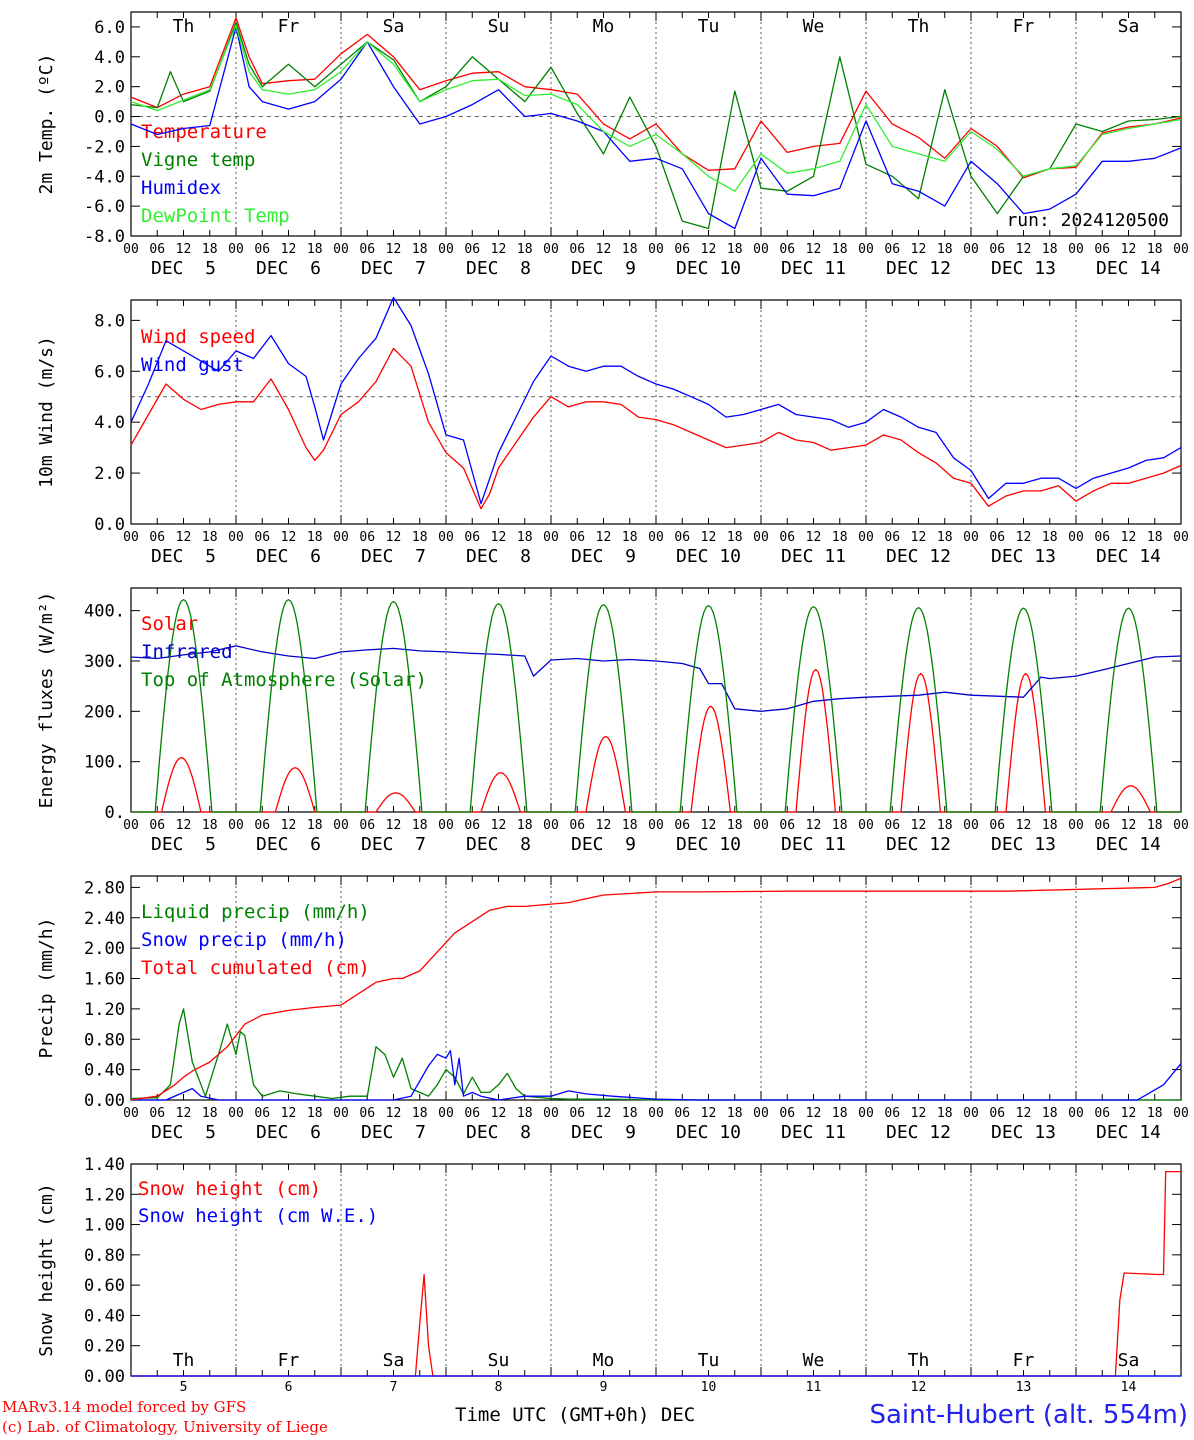 The width and height of the screenshot is (1194, 1440). I want to click on legend-entry: Temperature, so click(204, 132).